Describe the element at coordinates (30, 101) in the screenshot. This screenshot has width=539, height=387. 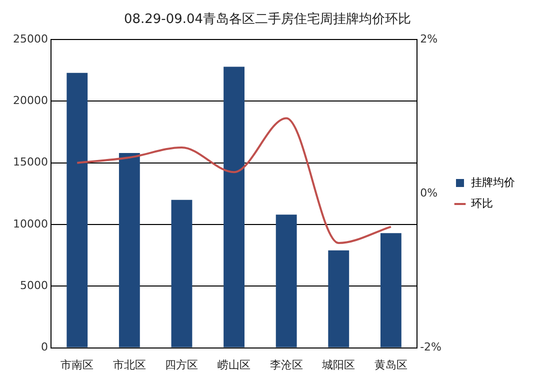
I see `y-tick-label: 20000` at that location.